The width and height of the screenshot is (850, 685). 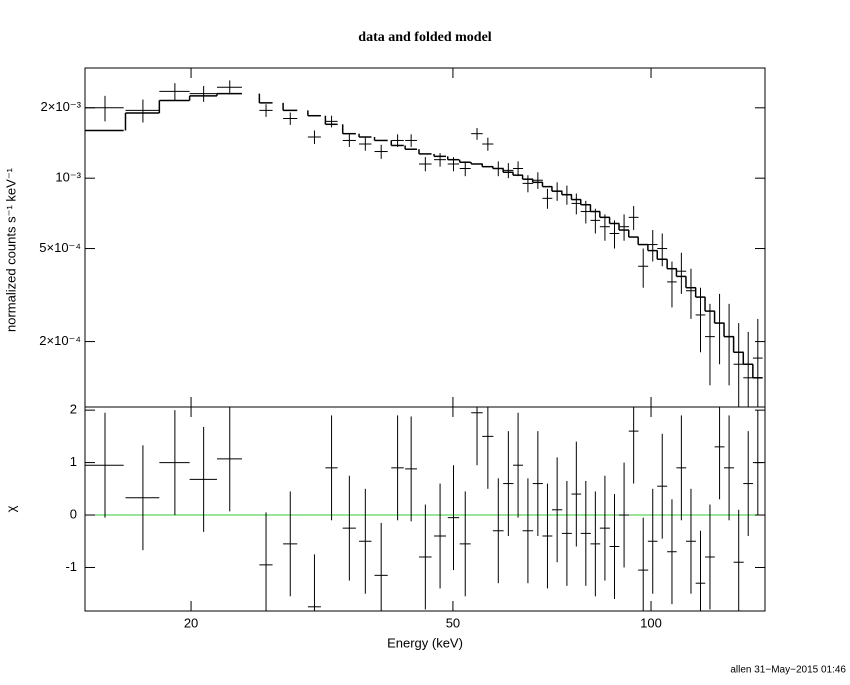 What do you see at coordinates (73, 513) in the screenshot?
I see `residual-tick-label: 0` at bounding box center [73, 513].